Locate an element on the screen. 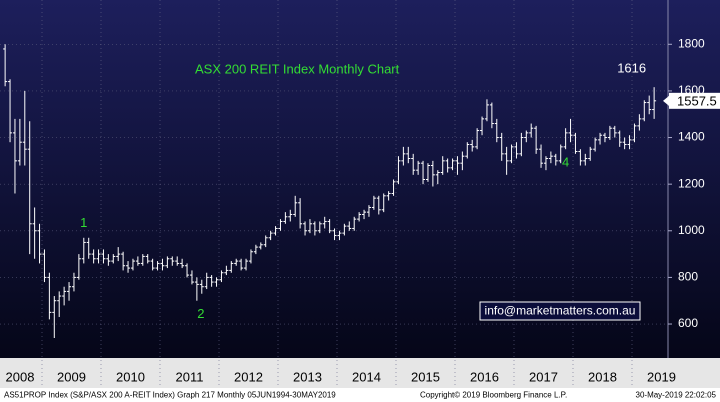 This screenshot has height=402, width=720. x-tick-label: 2017 is located at coordinates (543, 376).